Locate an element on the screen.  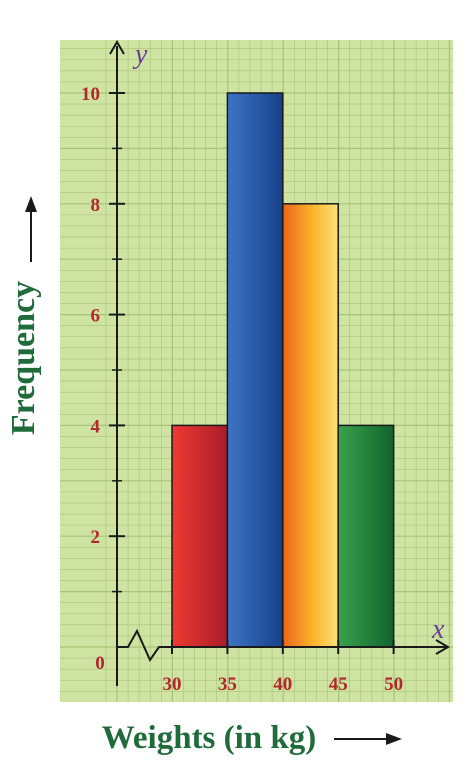
x-axis-arrowhead is located at coordinates (442, 647).